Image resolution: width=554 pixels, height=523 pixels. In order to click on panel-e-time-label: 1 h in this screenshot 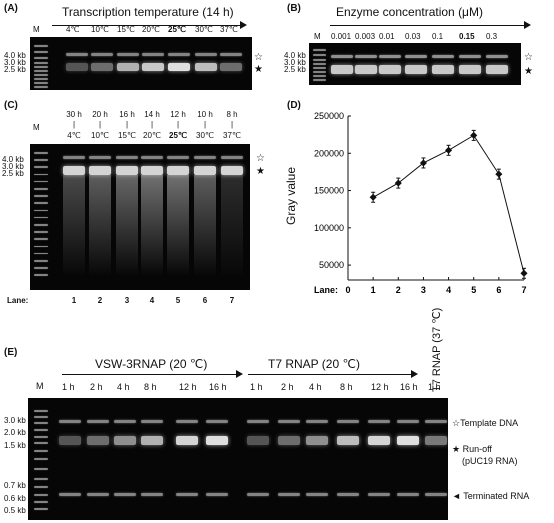, I will do `click(434, 387)`.